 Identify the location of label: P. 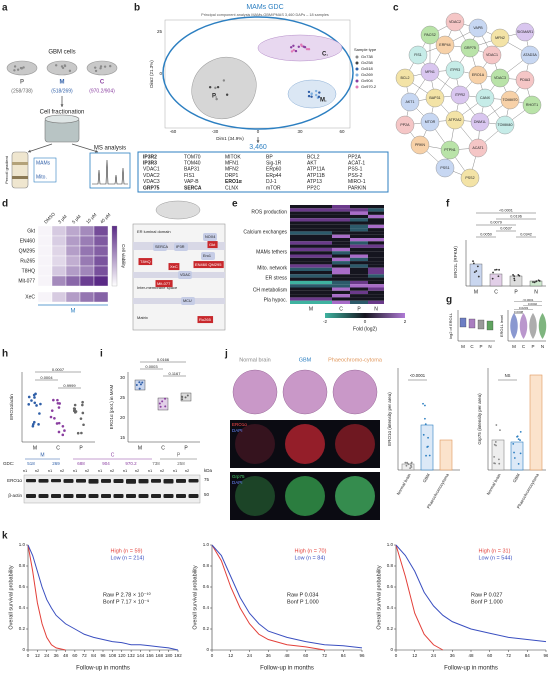
(532, 346).